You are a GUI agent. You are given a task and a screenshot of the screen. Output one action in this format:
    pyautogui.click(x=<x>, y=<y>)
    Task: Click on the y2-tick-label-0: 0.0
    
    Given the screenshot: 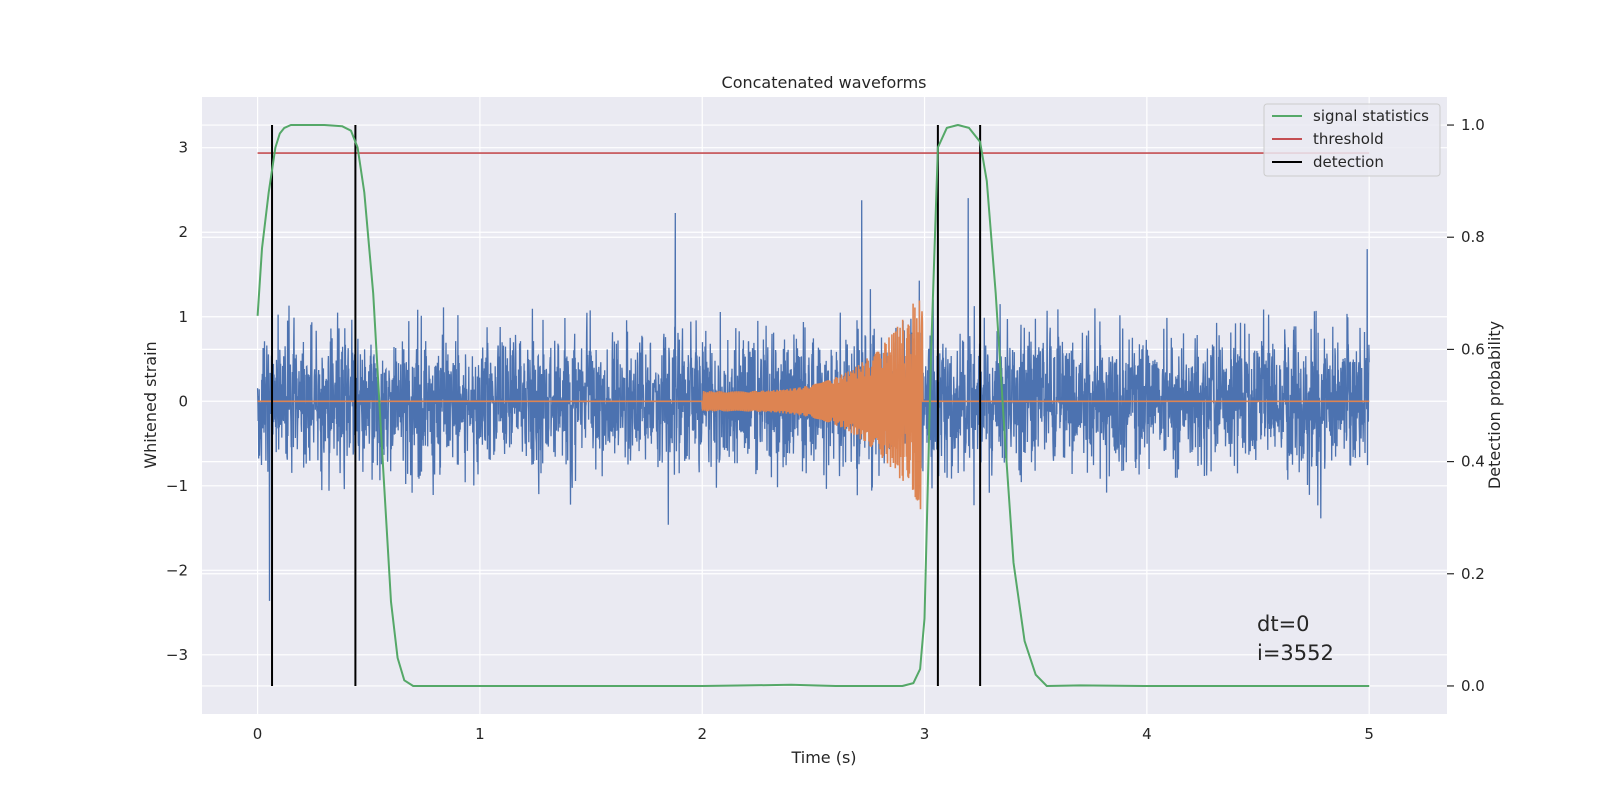 What is the action you would take?
    pyautogui.click(x=1473, y=686)
    